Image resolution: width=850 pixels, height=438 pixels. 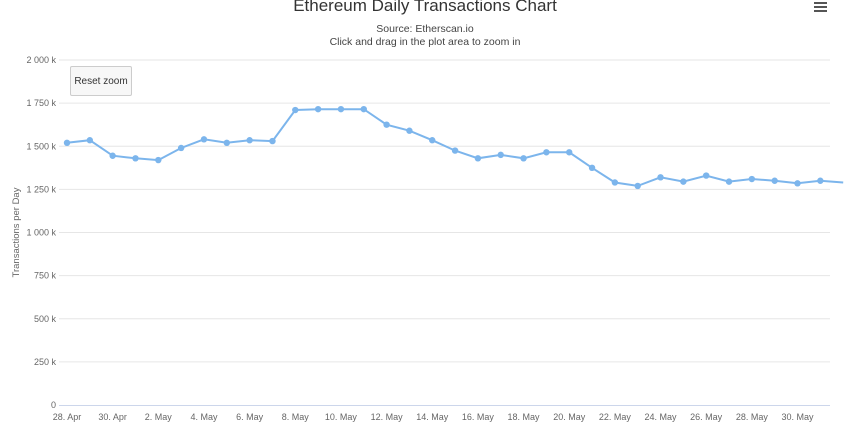 What do you see at coordinates (41, 103) in the screenshot?
I see `y-tick-label: 1 750 k` at bounding box center [41, 103].